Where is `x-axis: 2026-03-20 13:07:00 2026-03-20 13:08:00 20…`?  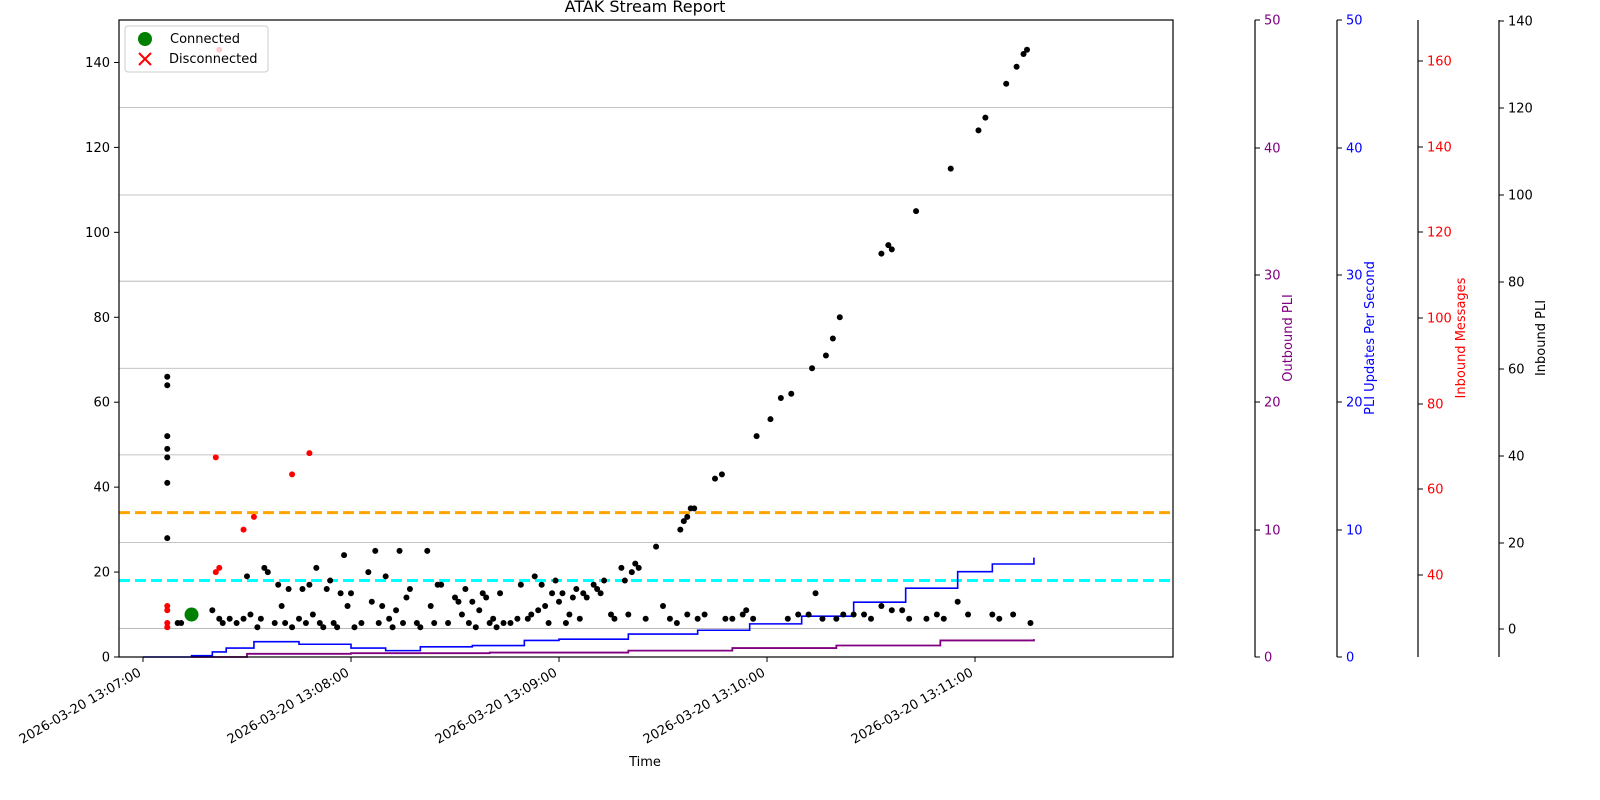
x-axis: 2026-03-20 13:07:00 2026-03-20 13:08:00 20… is located at coordinates (496, 702).